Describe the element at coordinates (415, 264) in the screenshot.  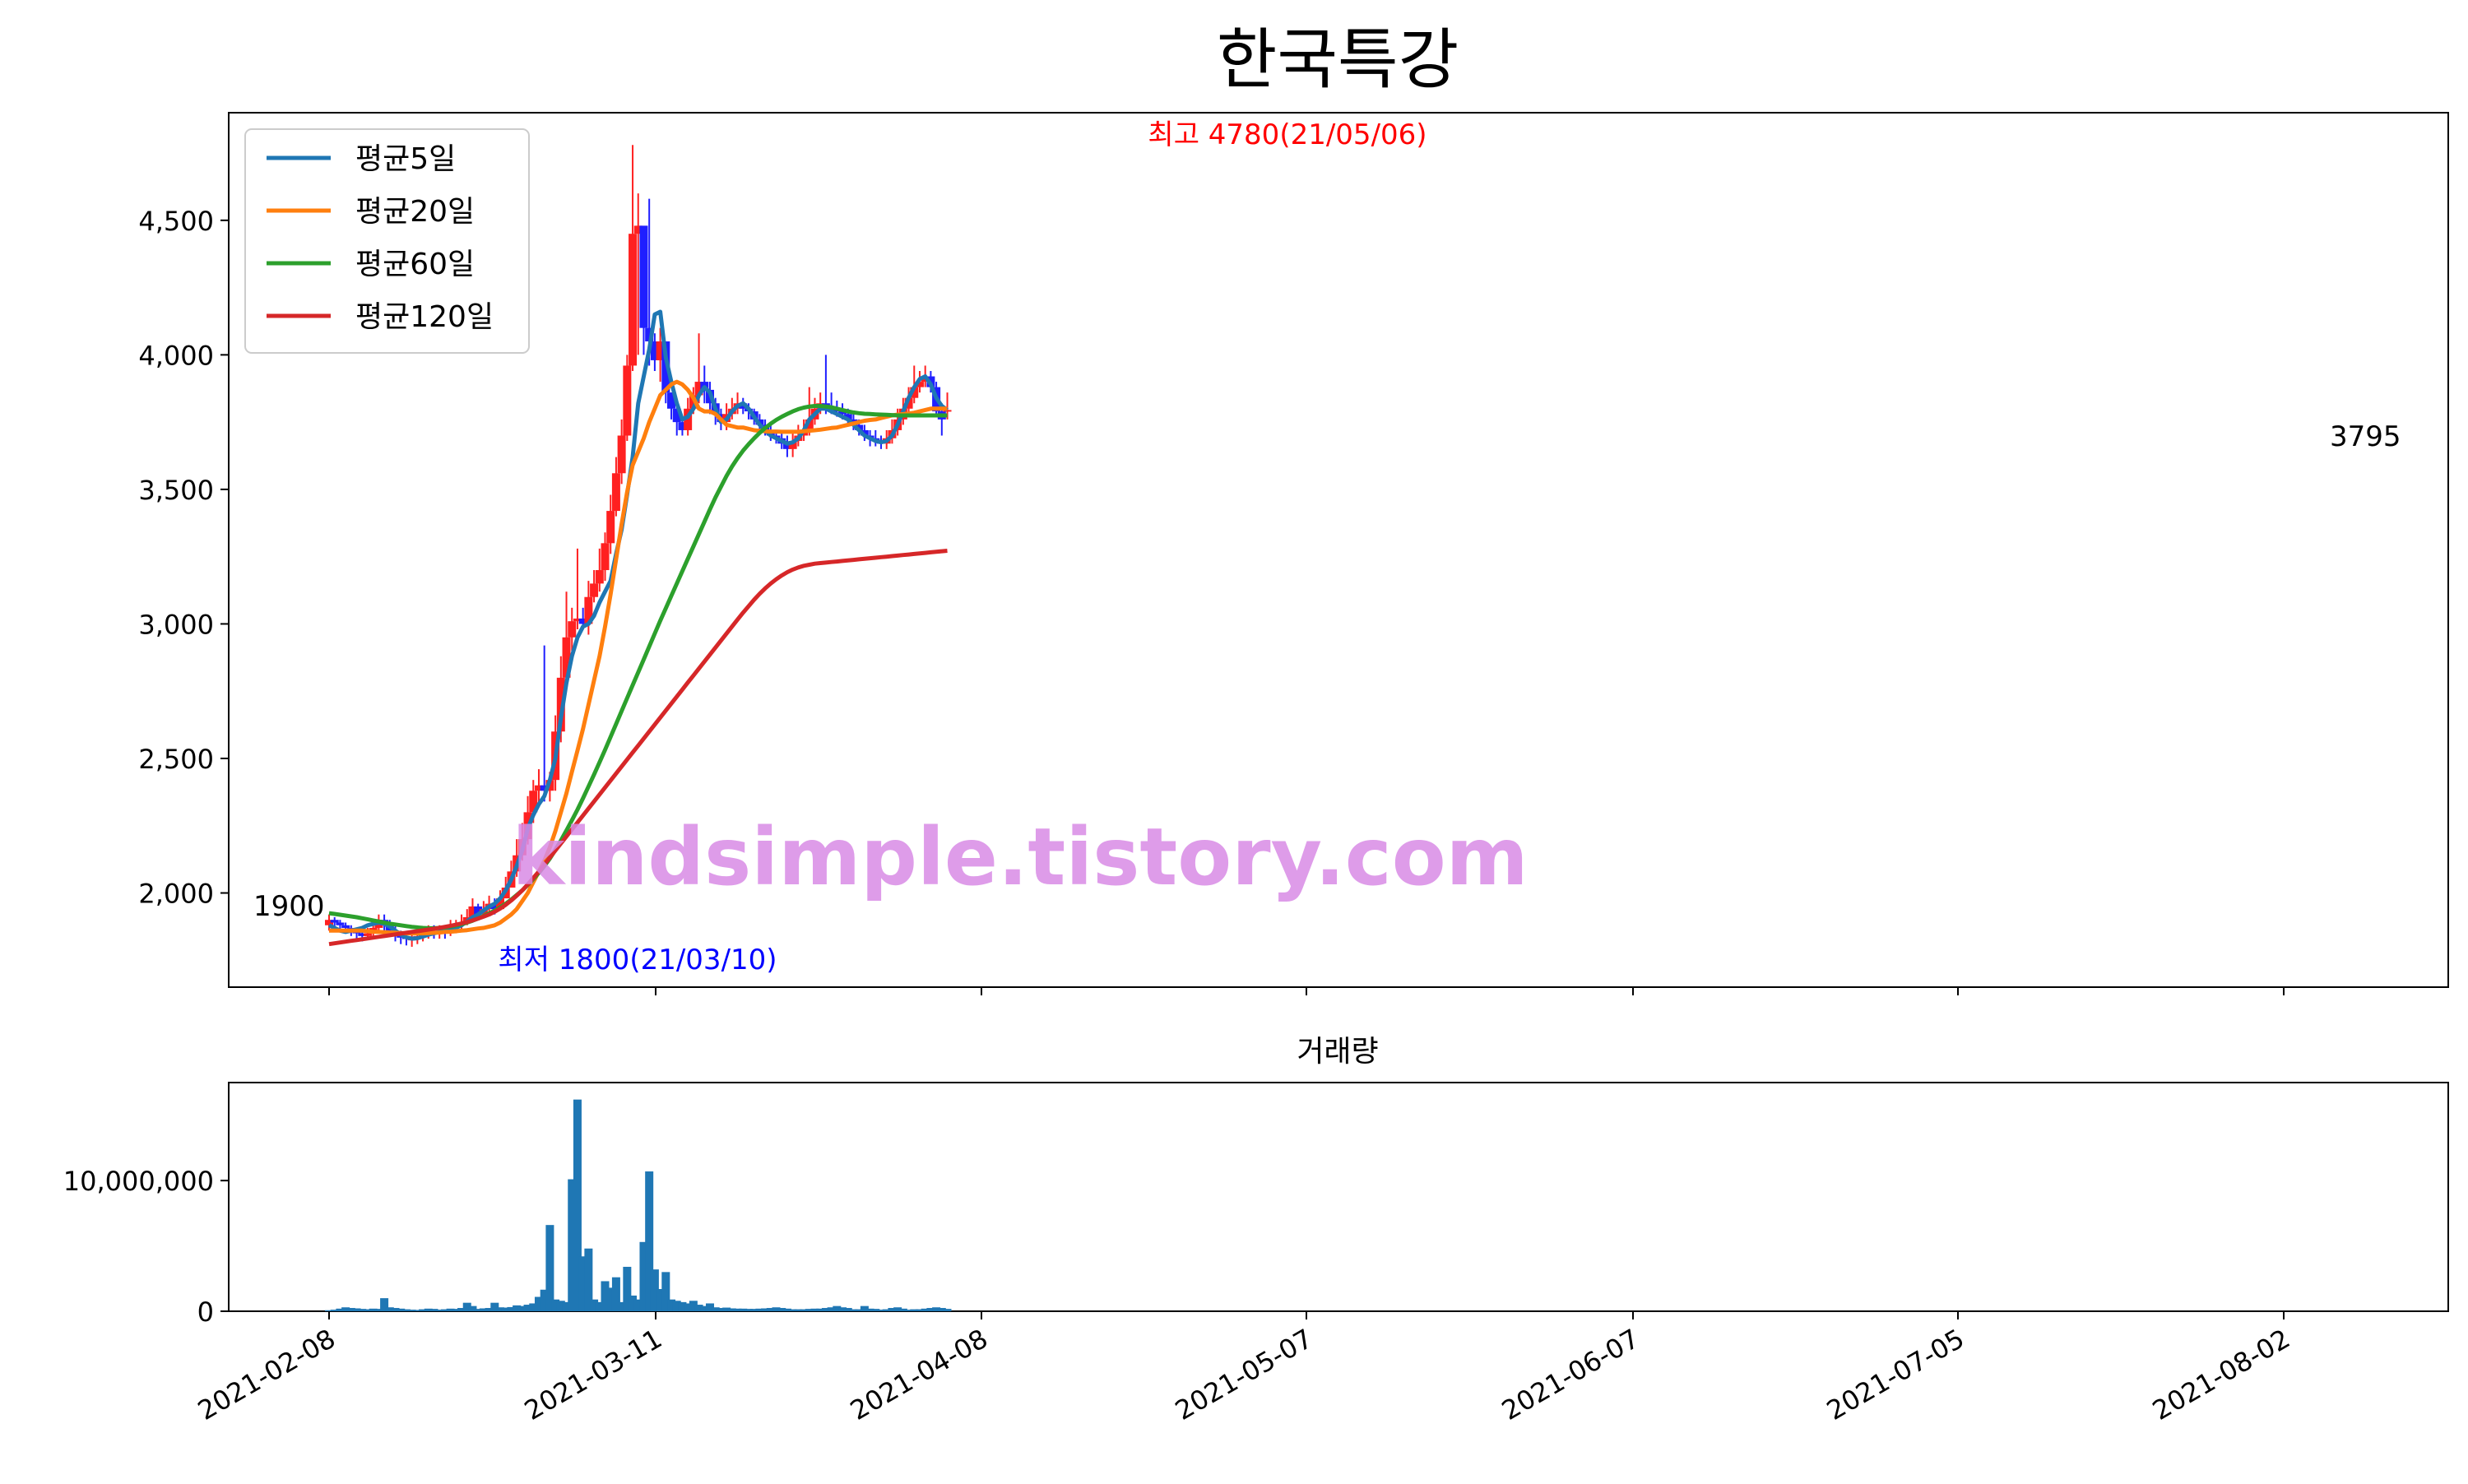
I see `legend-label-60: 평균60일` at that location.